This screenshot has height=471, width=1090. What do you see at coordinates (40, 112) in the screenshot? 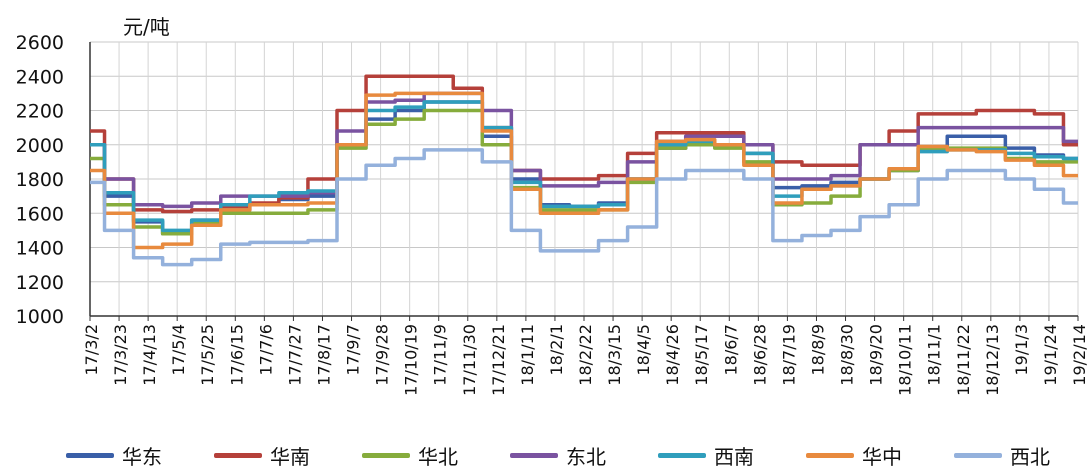
I see `y-tick-label: 2200` at bounding box center [40, 112].